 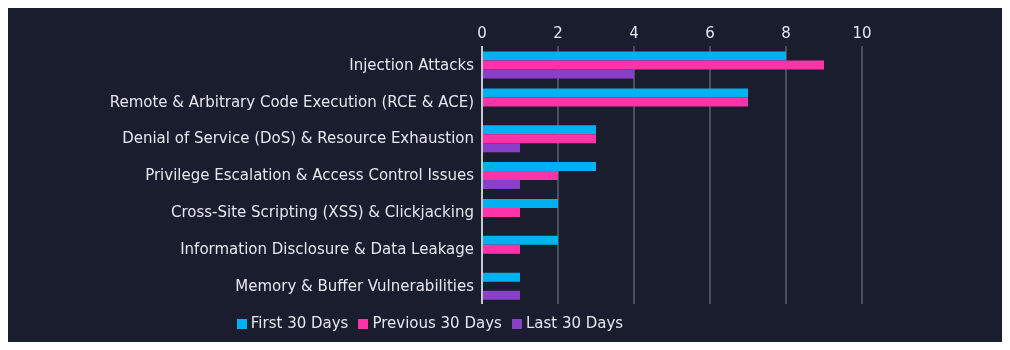 What do you see at coordinates (355, 285) in the screenshot?
I see `y-tick-label: Memory & Buffer Vulnerabilities` at bounding box center [355, 285].